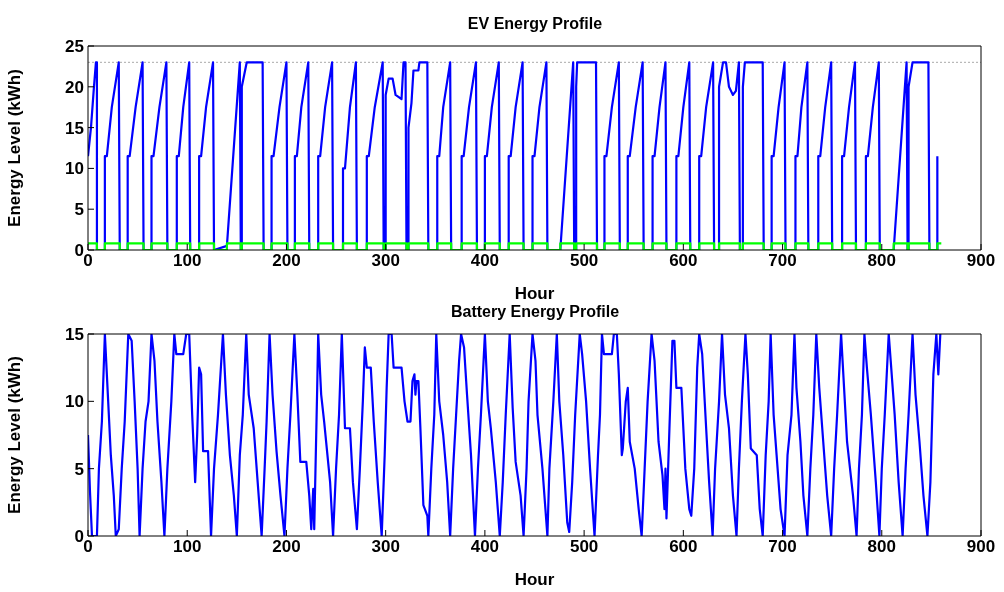 This screenshot has width=1004, height=592. What do you see at coordinates (74, 47) in the screenshot?
I see `y-tick-label: 25` at bounding box center [74, 47].